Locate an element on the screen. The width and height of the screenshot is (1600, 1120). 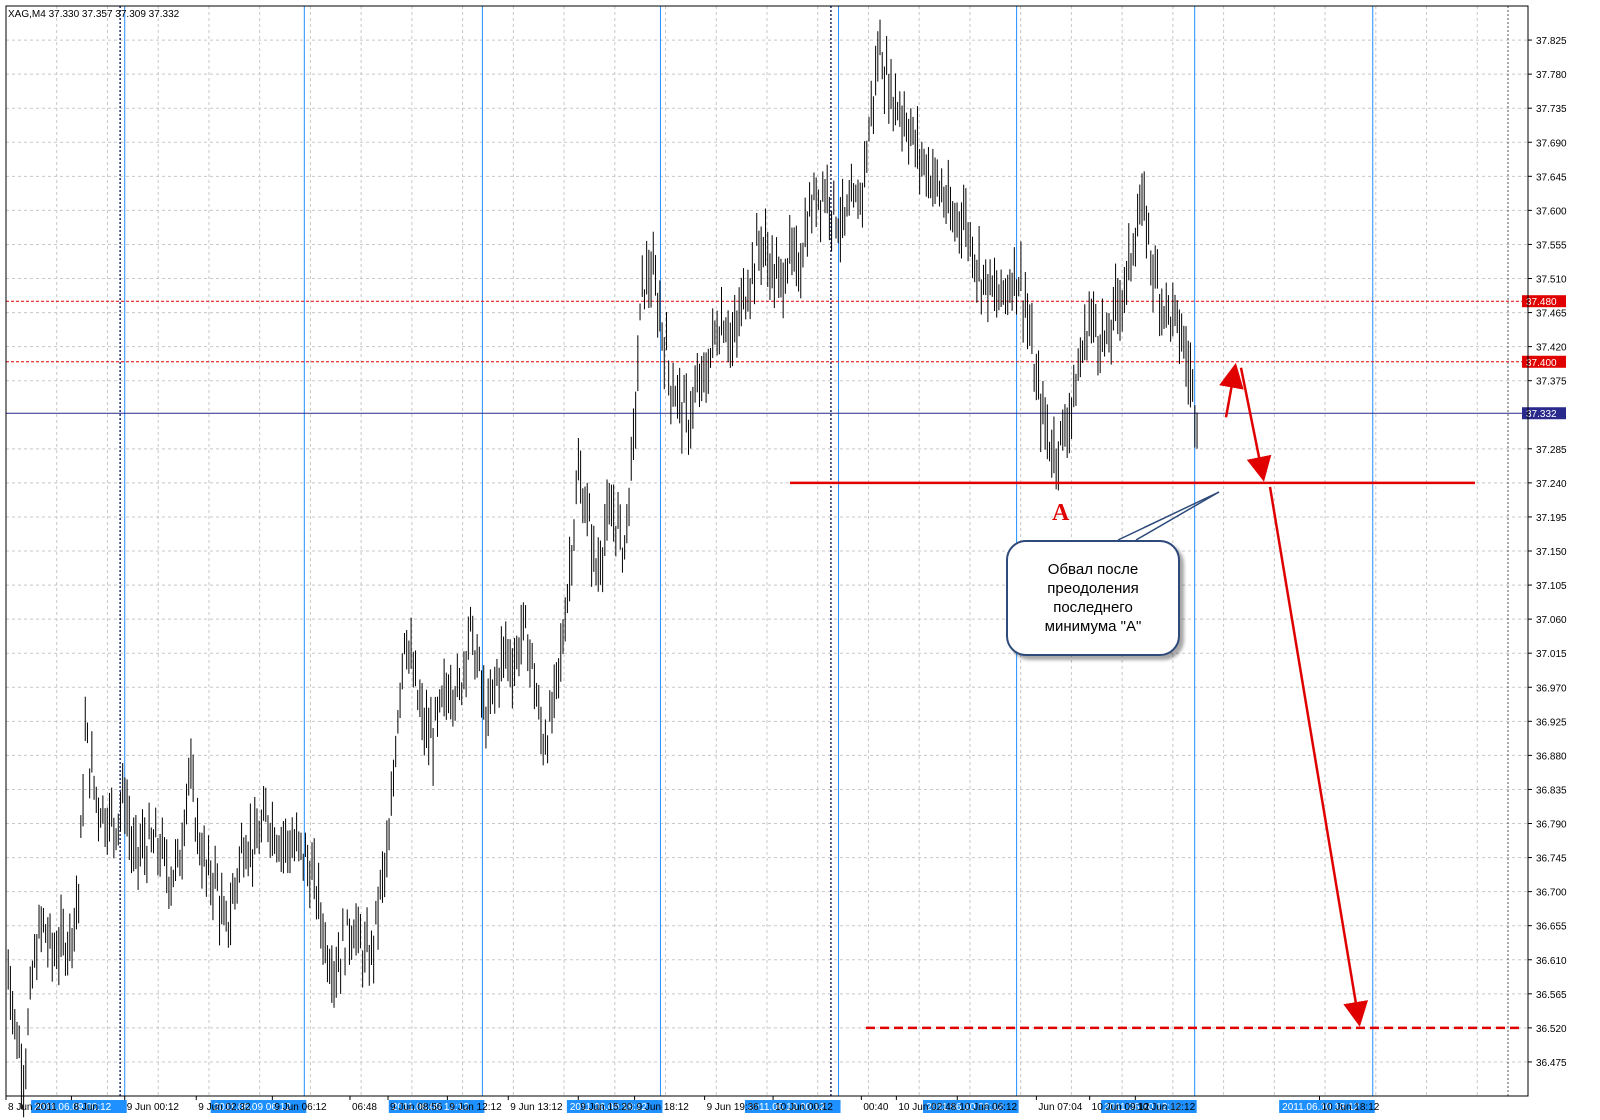
y-tick-label: 37.645 is located at coordinates (1551, 177).